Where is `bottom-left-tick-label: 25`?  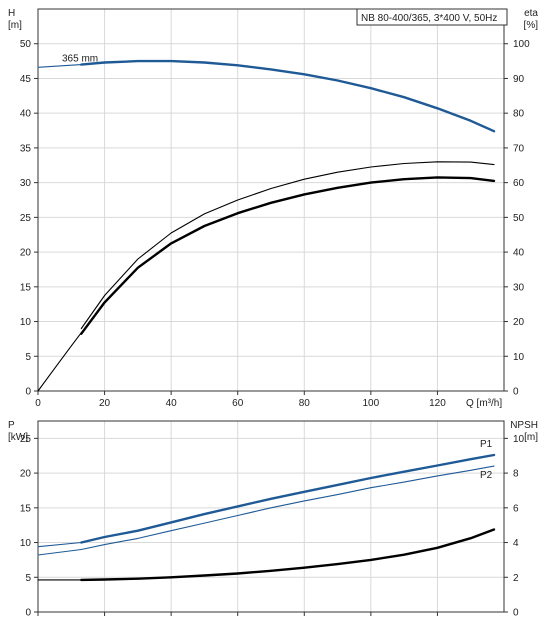
bottom-left-tick-label: 25 is located at coordinates (26, 439).